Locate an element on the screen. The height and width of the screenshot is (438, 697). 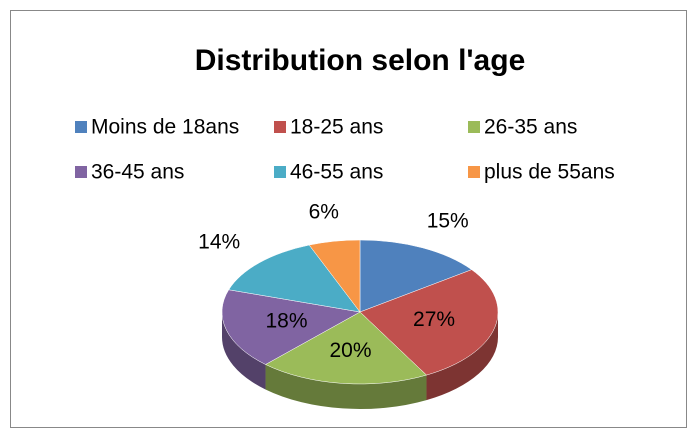
legend-label: 46-55 ans is located at coordinates (336, 172).